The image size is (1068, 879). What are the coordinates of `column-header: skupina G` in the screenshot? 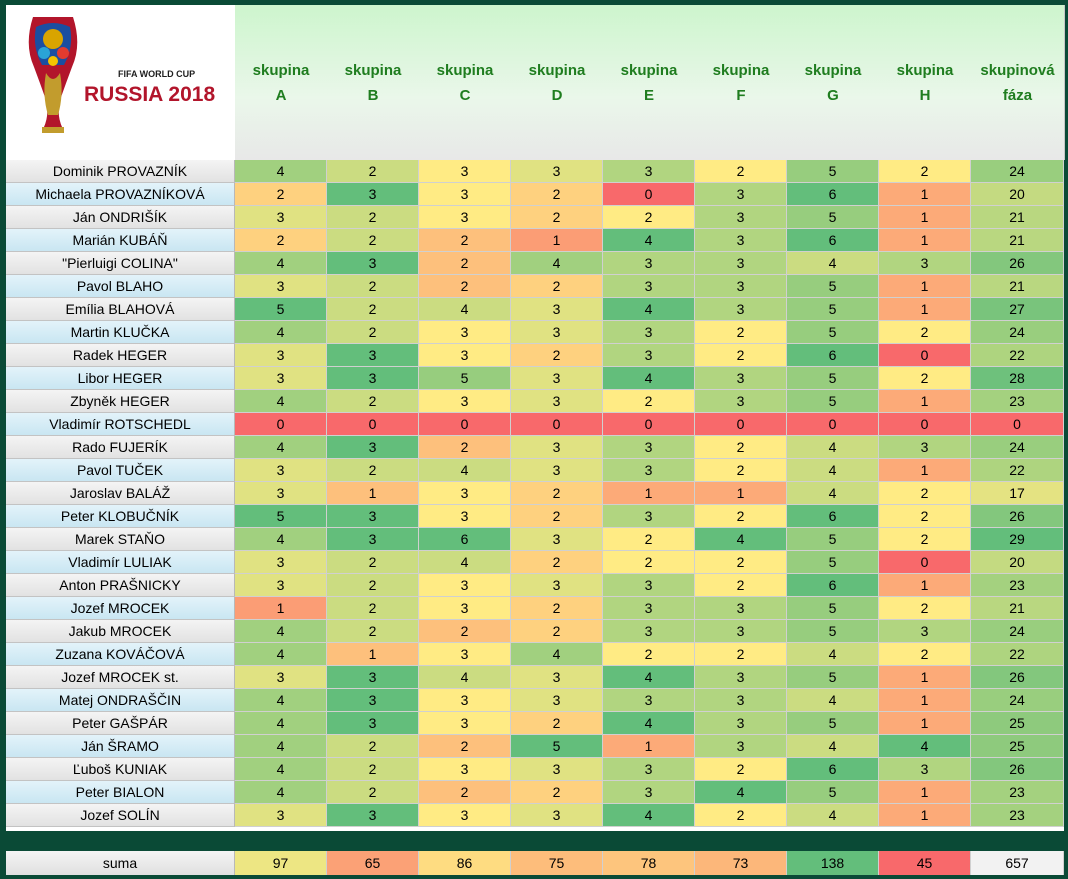 It's located at (833, 82).